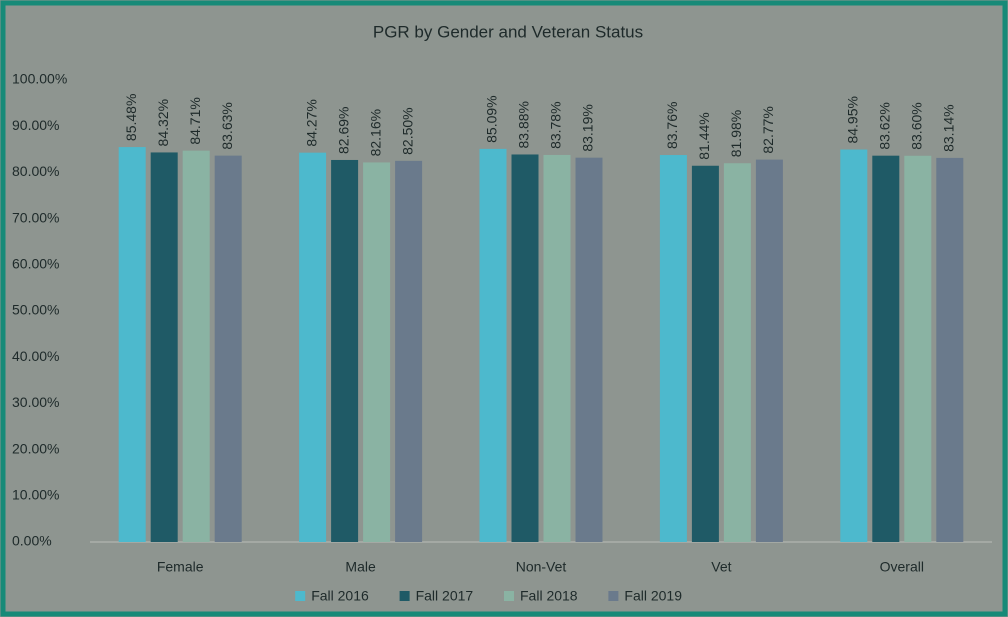  I want to click on value-label: 84.27%, so click(311, 122).